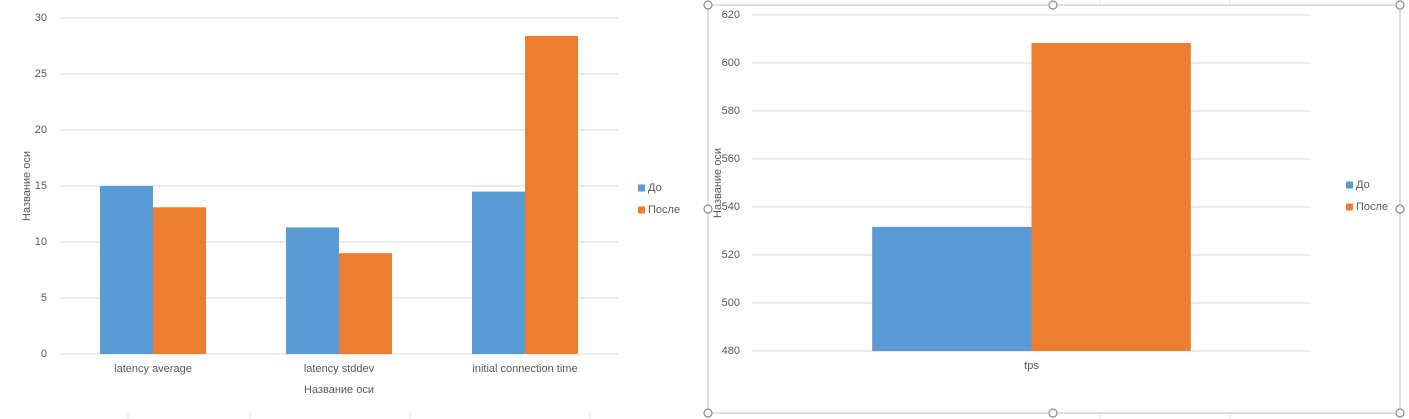 The width and height of the screenshot is (1409, 419). I want to click on y-tick-label: 15, so click(41, 186).